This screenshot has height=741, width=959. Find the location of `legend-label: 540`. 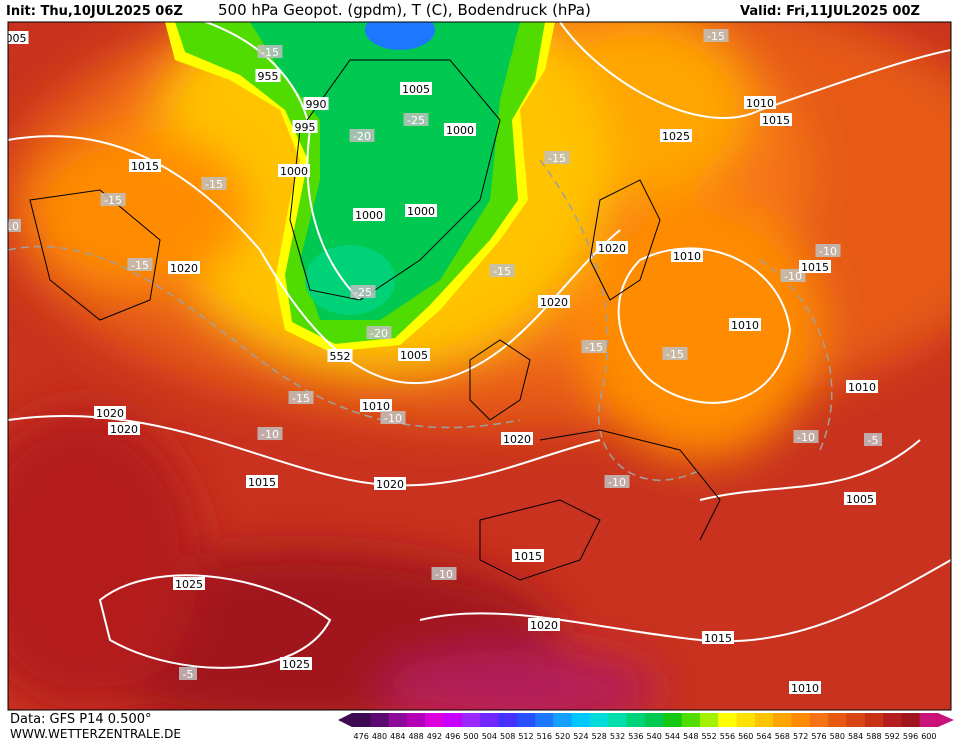

legend-label: 540 is located at coordinates (654, 736).